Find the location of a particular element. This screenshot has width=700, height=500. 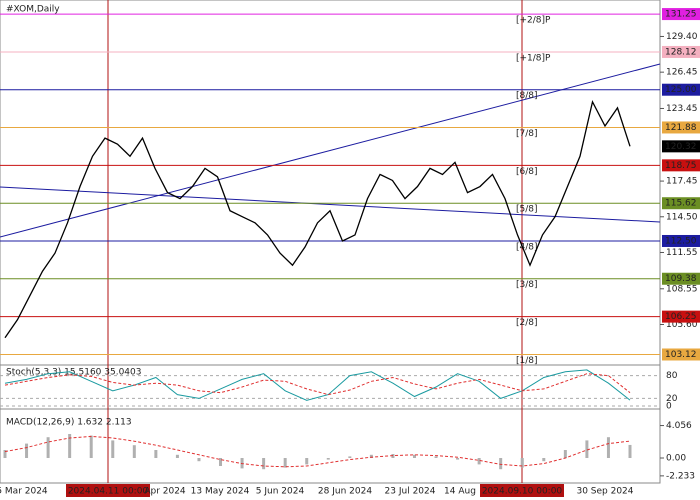

x-tick-label: Apr 2024 is located at coordinates (165, 492).